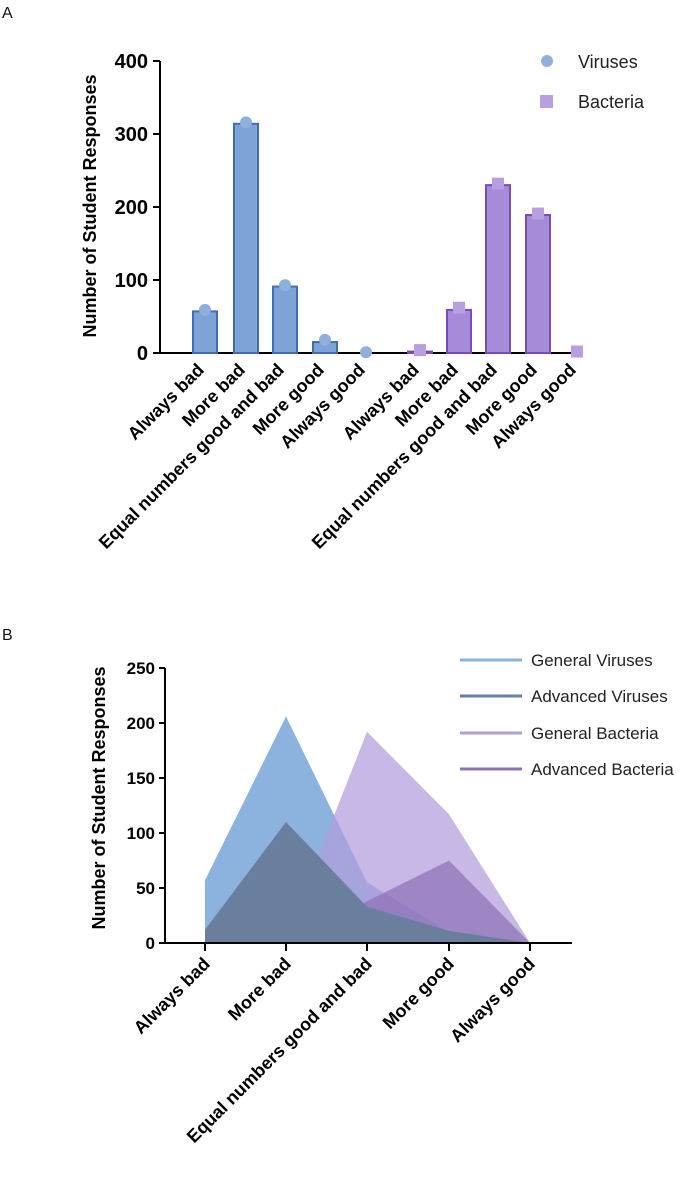 The height and width of the screenshot is (1183, 699). Describe the element at coordinates (141, 833) in the screenshot. I see `chart-b-y-tick-label: 100` at that location.